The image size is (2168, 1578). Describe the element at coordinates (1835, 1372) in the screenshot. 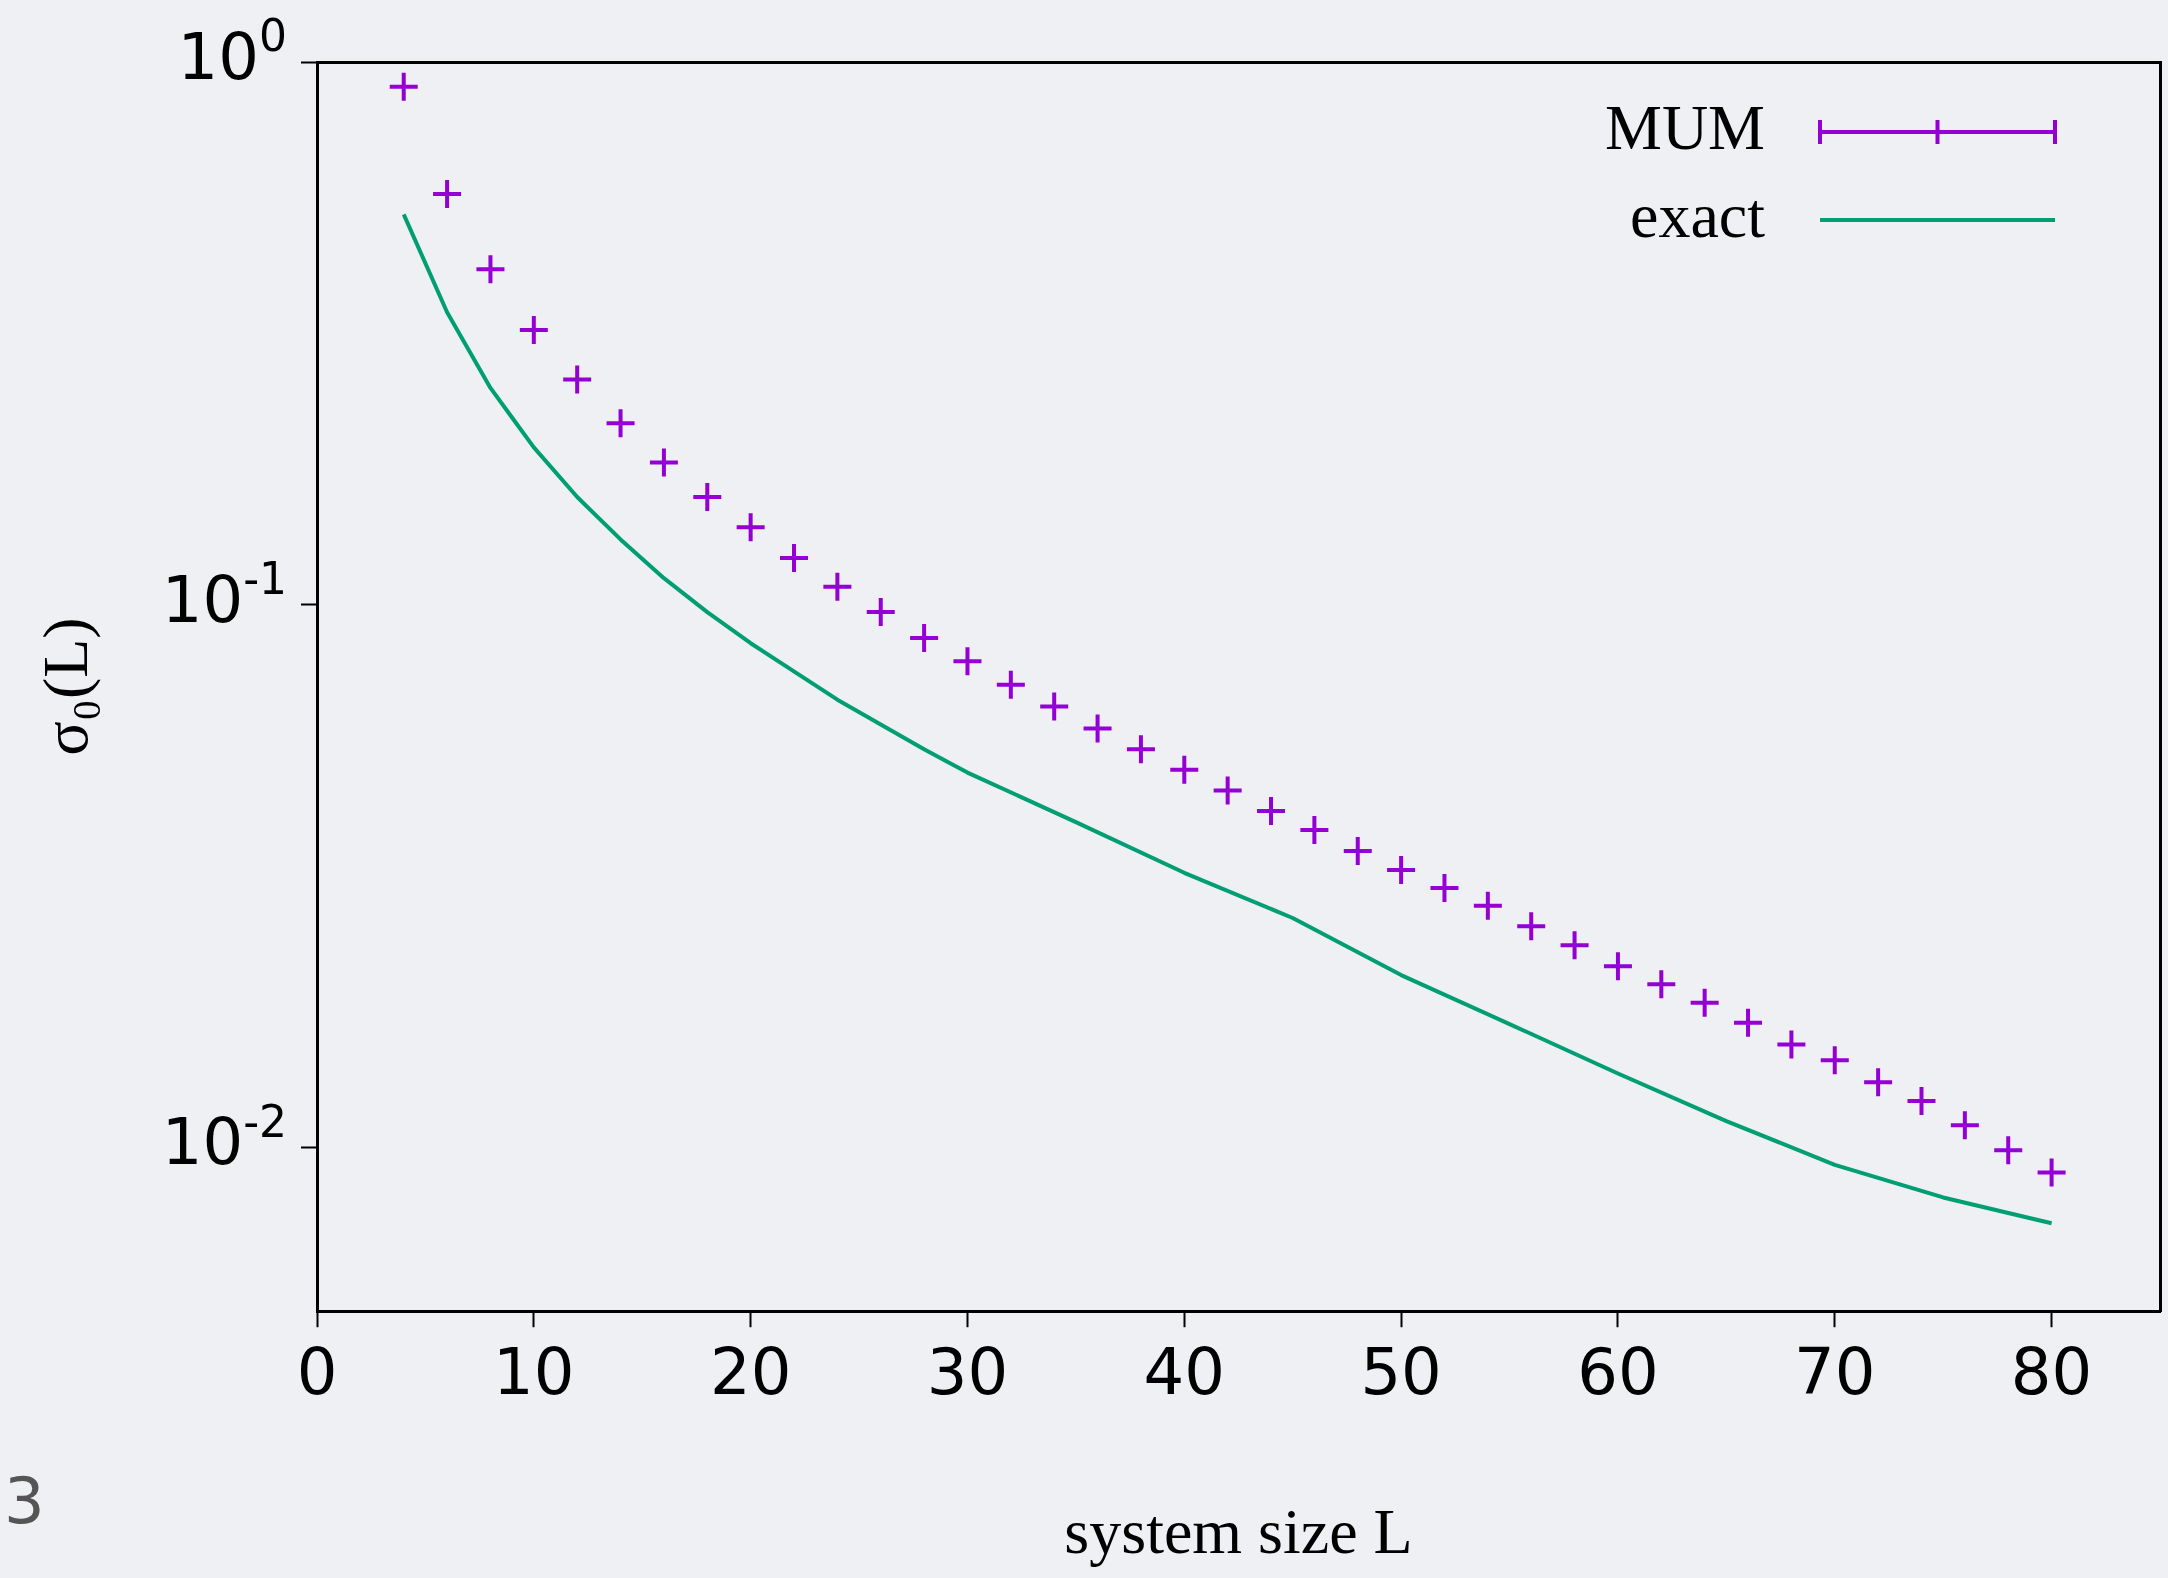

I see `x-tick-label: 70` at that location.